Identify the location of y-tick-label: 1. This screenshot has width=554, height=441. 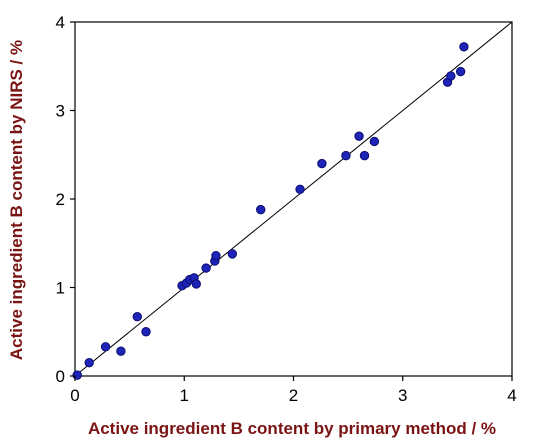
(60, 288).